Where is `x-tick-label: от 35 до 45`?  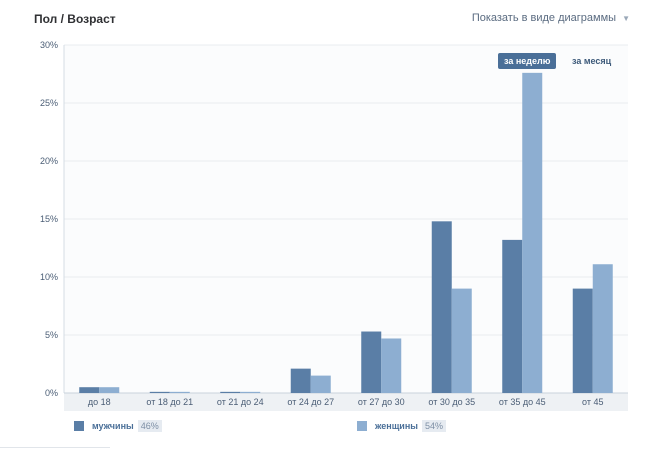 x-tick-label: от 35 до 45 is located at coordinates (522, 402).